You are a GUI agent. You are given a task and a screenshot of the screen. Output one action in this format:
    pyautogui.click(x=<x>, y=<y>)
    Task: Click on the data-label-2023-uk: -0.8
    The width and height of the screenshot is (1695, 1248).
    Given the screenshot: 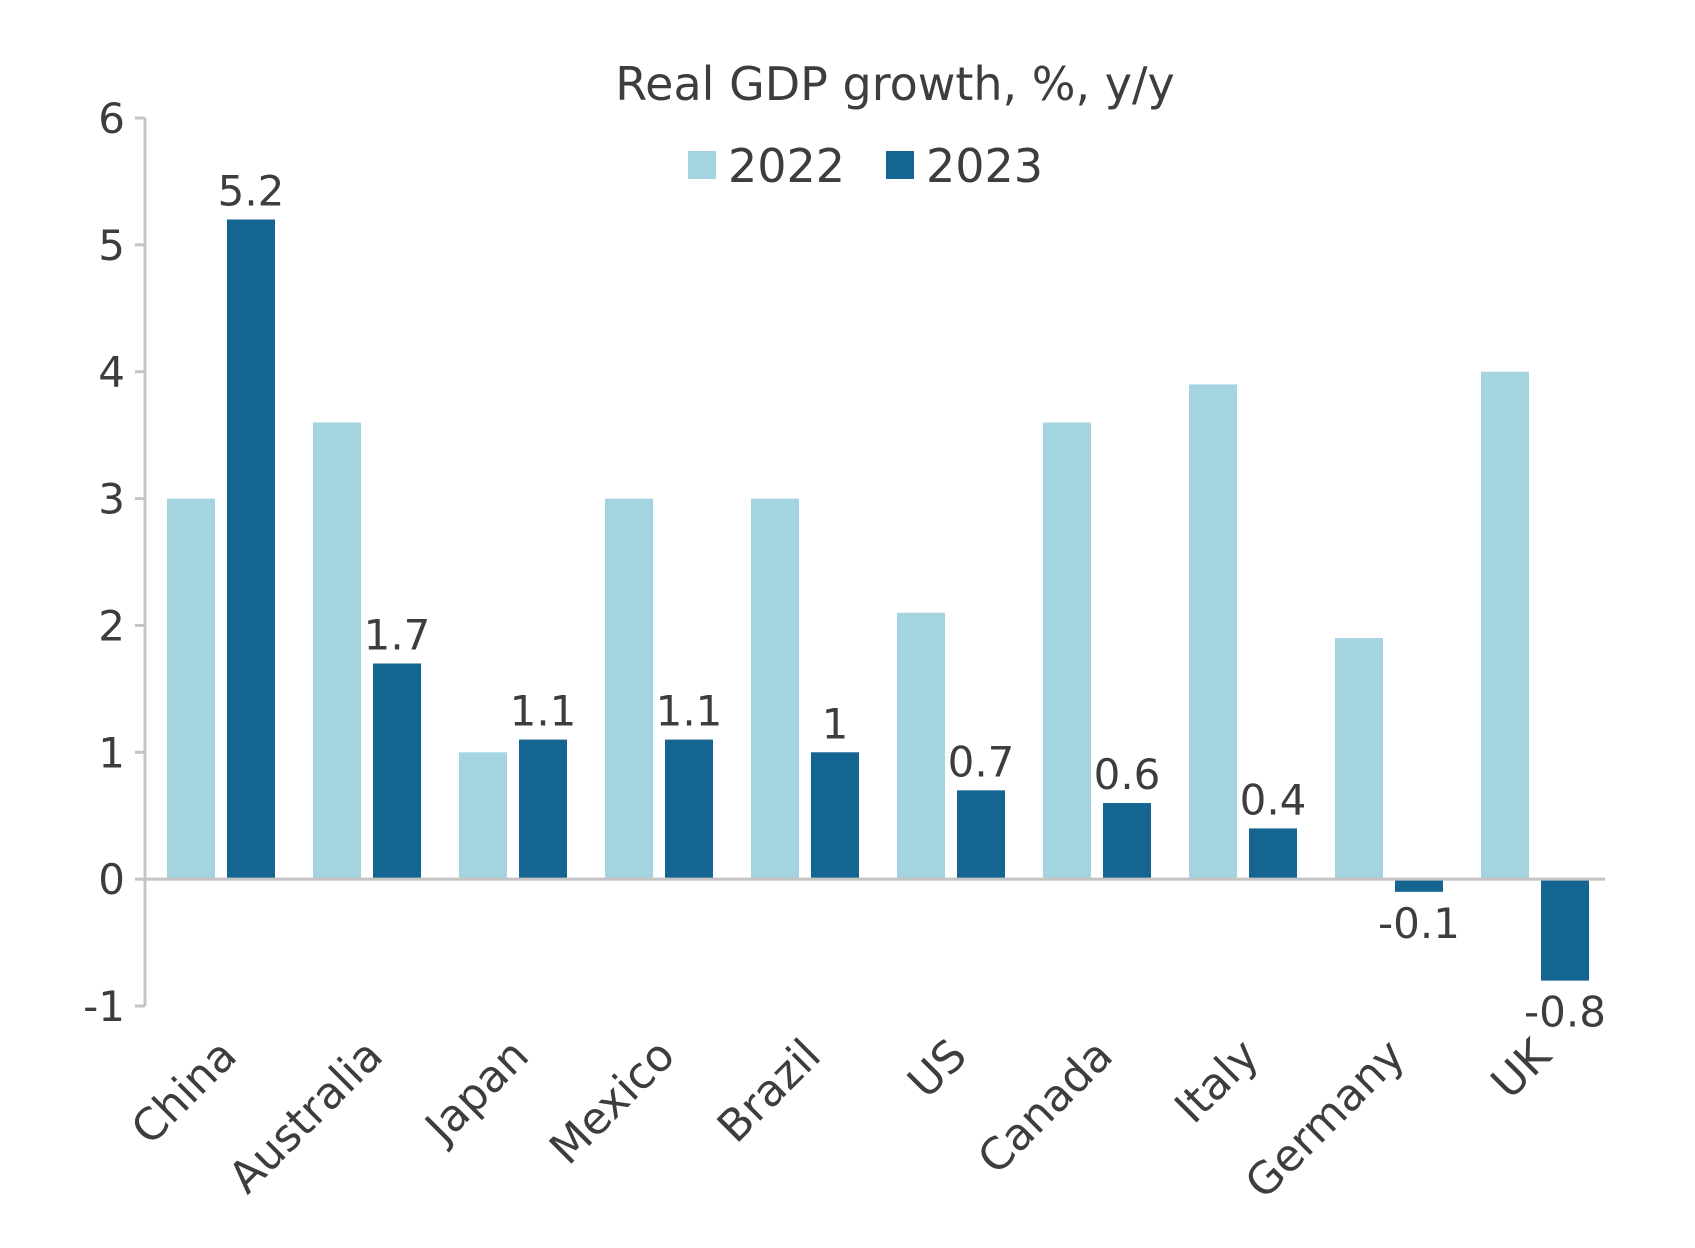 What is the action you would take?
    pyautogui.click(x=1565, y=1012)
    